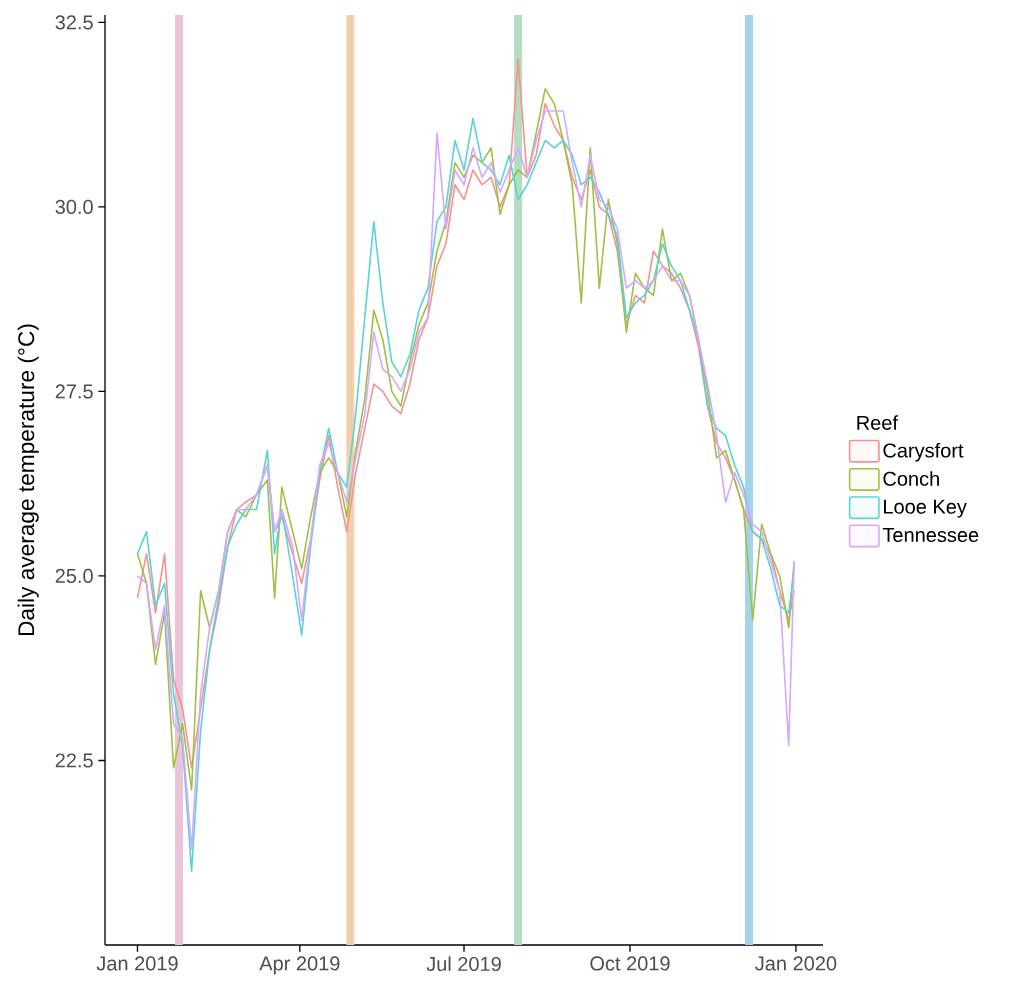  What do you see at coordinates (74, 22) in the screenshot?
I see `y-tick-label: 32.5` at bounding box center [74, 22].